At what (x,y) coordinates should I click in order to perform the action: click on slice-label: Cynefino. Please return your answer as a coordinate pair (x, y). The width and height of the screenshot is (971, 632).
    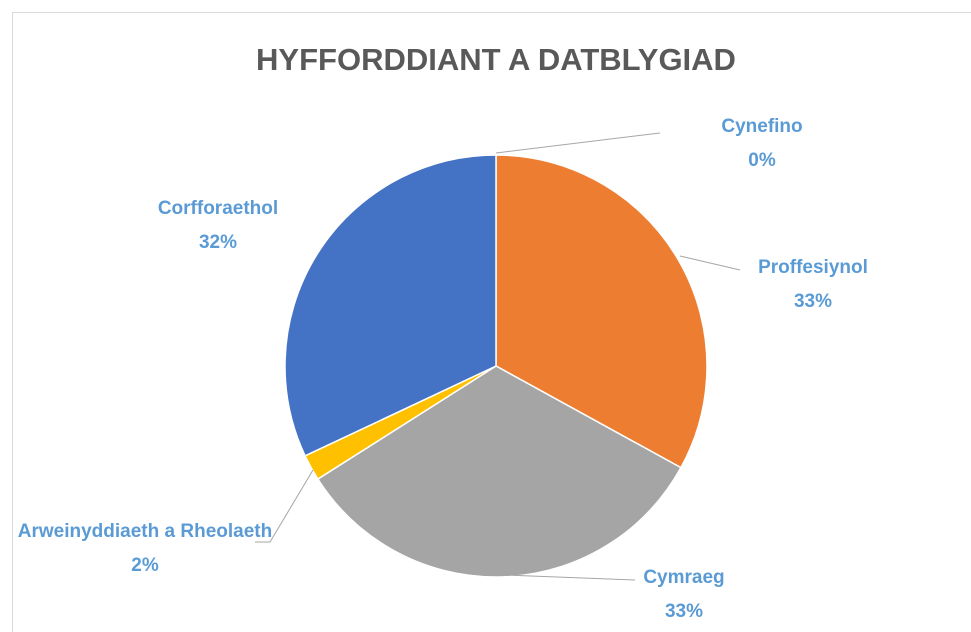
    Looking at the image, I should click on (762, 126).